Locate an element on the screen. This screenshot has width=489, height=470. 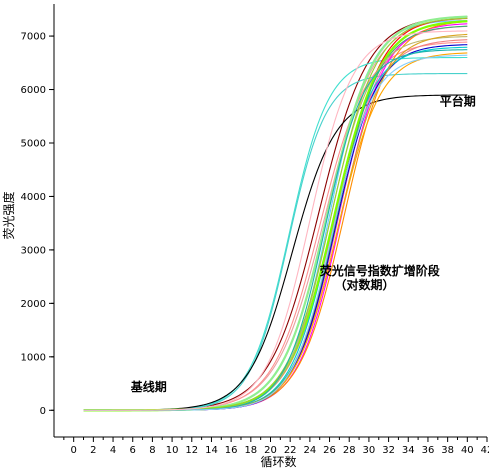
annotation-log-phase: （对数期） is located at coordinates (364, 284).